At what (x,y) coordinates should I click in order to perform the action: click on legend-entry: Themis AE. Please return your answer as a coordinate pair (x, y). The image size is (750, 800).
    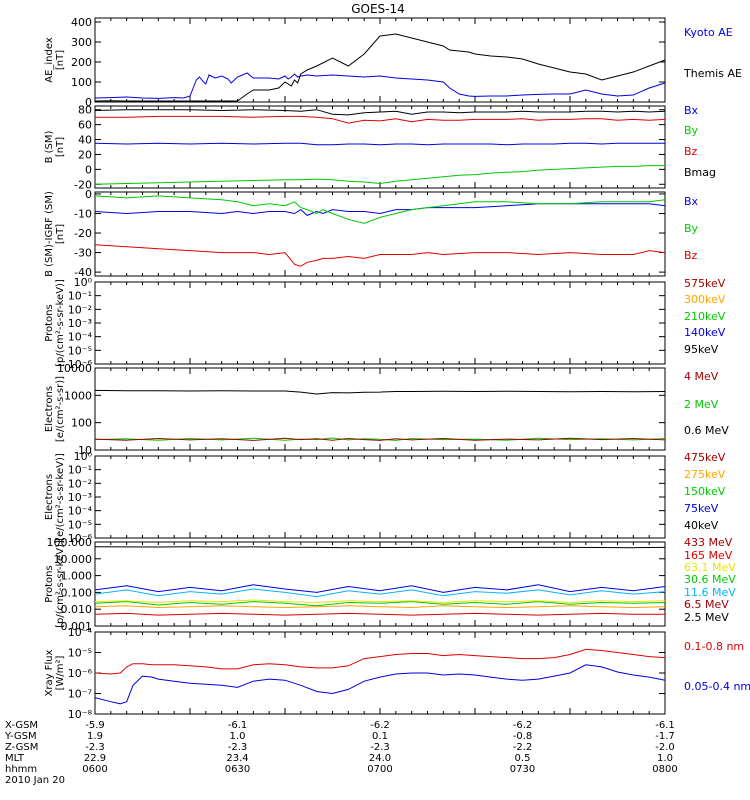
    Looking at the image, I should click on (712, 73).